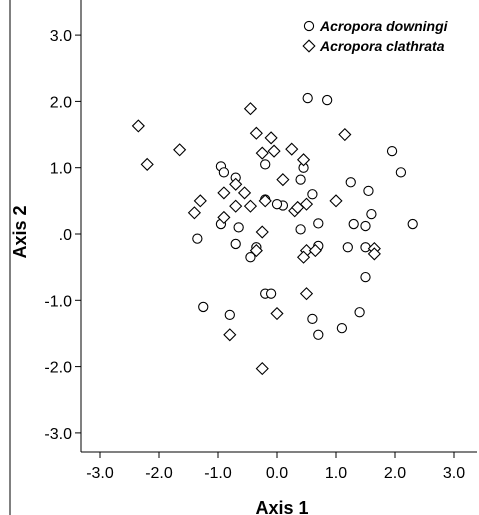  Describe the element at coordinates (61, 102) in the screenshot. I see `y-tick-label: 2.0` at that location.